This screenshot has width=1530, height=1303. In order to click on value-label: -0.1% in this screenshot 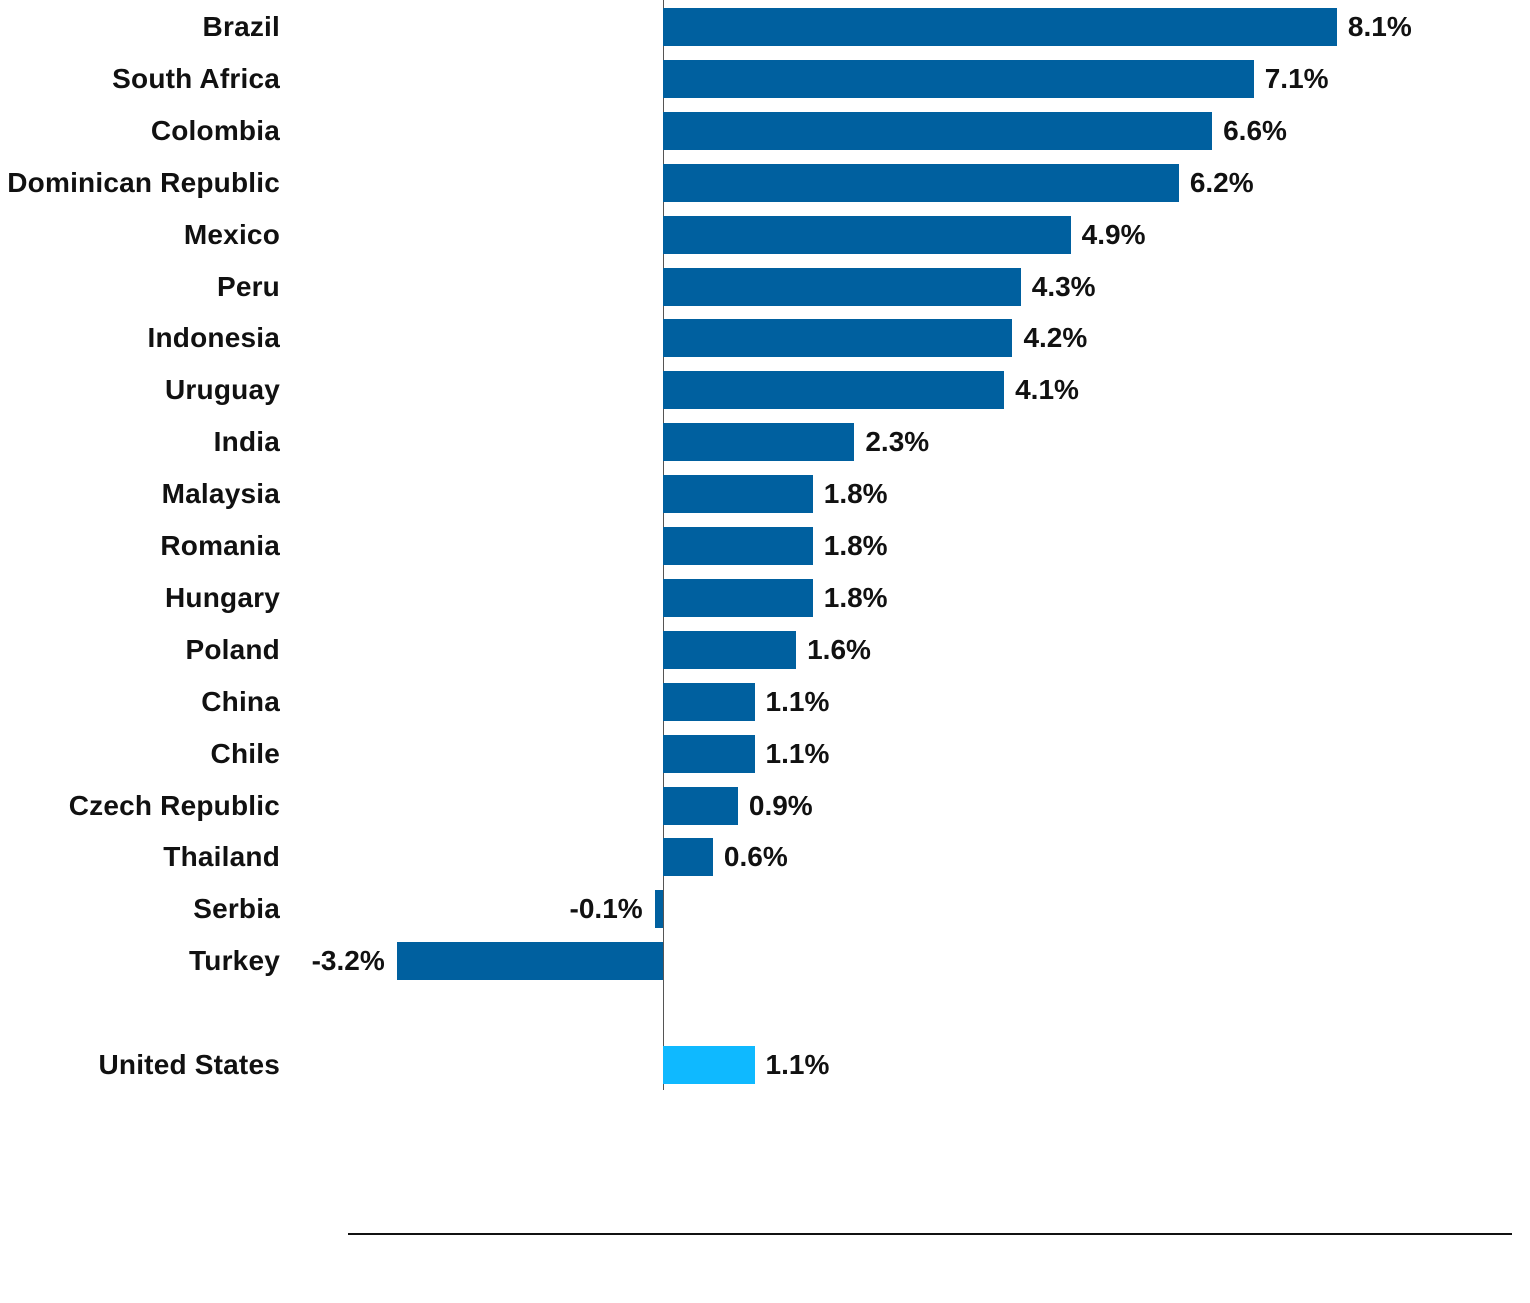, I will do `click(606, 909)`.